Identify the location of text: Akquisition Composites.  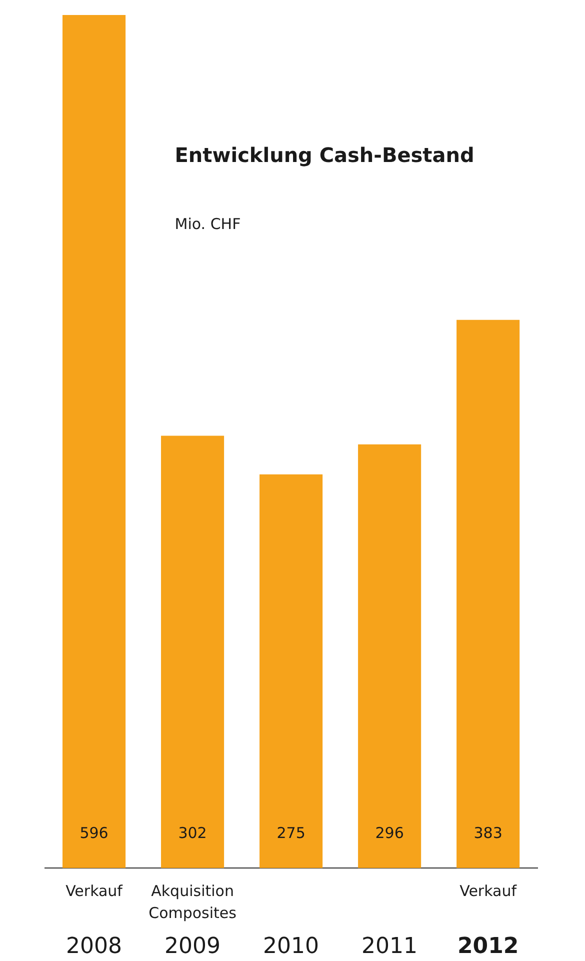
(192, 902).